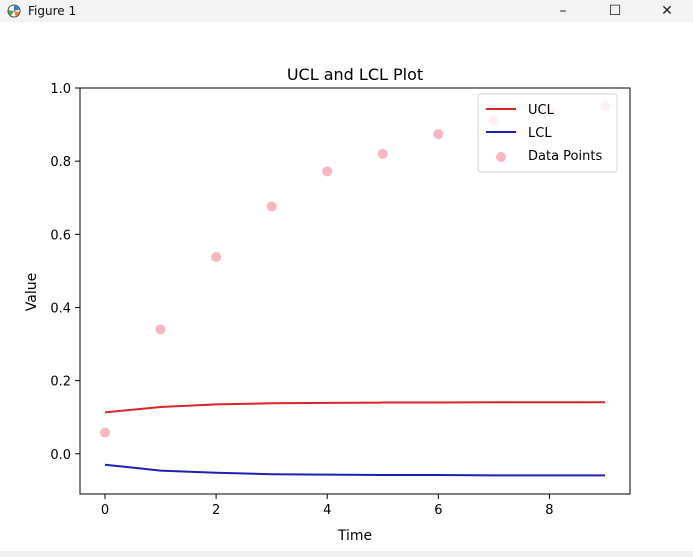  I want to click on x-tick-label: 8, so click(549, 510).